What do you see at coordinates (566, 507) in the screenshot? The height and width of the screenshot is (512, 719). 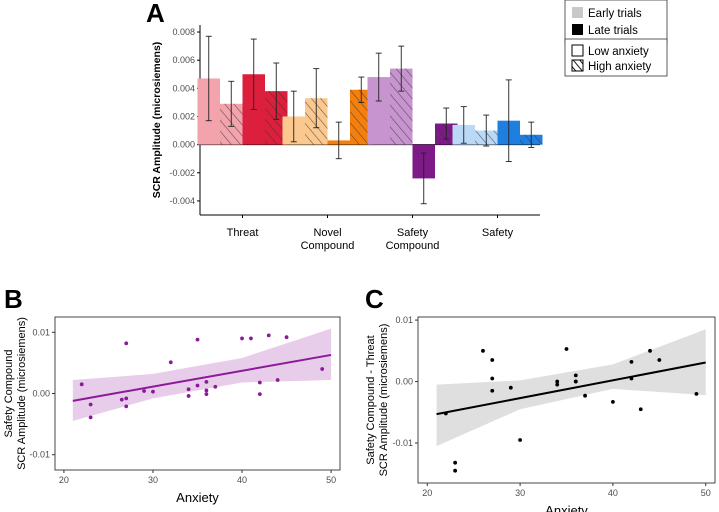 I see `panel-c-xlabel: Anxiety` at bounding box center [566, 507].